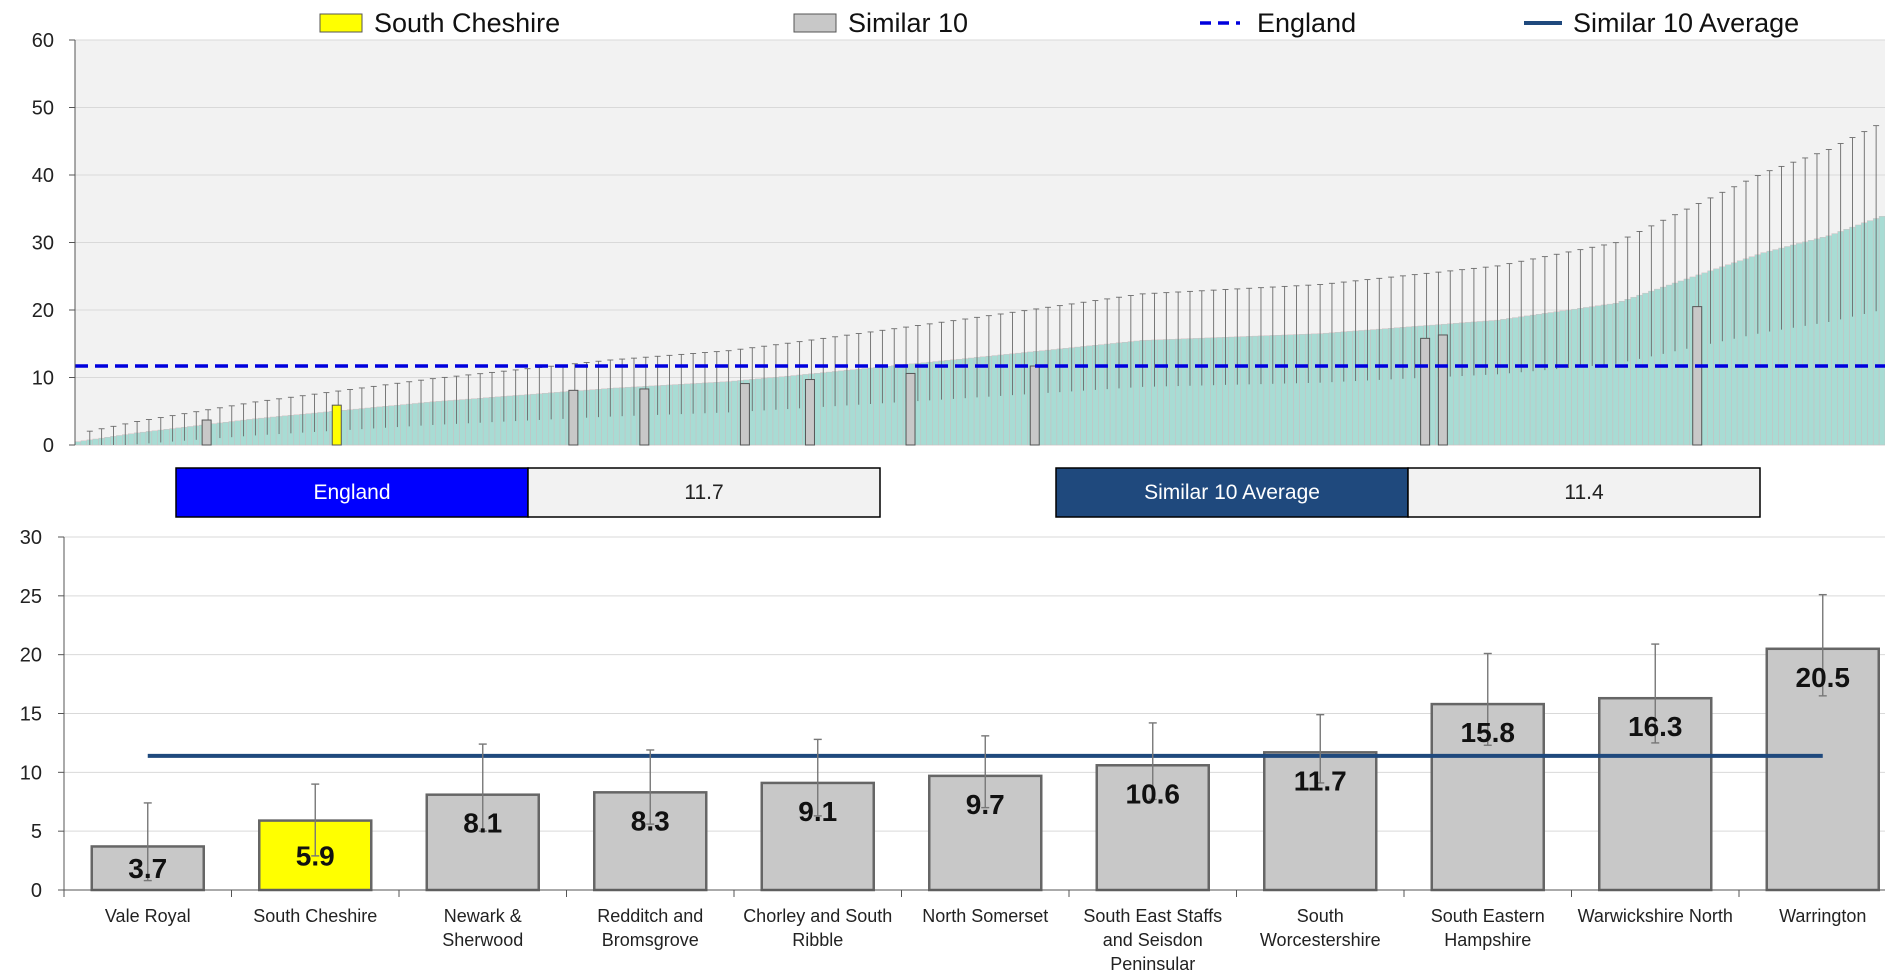 This screenshot has width=1885, height=975. Describe the element at coordinates (817, 928) in the screenshot. I see `category-label-chorley-and-south-ribble: Chorley and South Ribble` at that location.